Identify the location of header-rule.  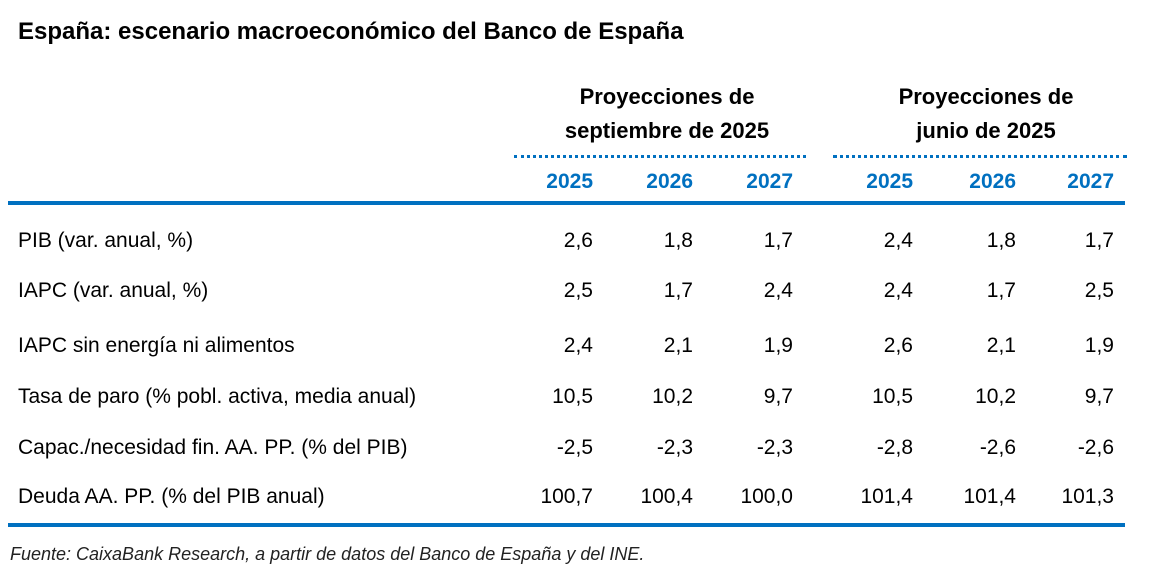
(566, 203).